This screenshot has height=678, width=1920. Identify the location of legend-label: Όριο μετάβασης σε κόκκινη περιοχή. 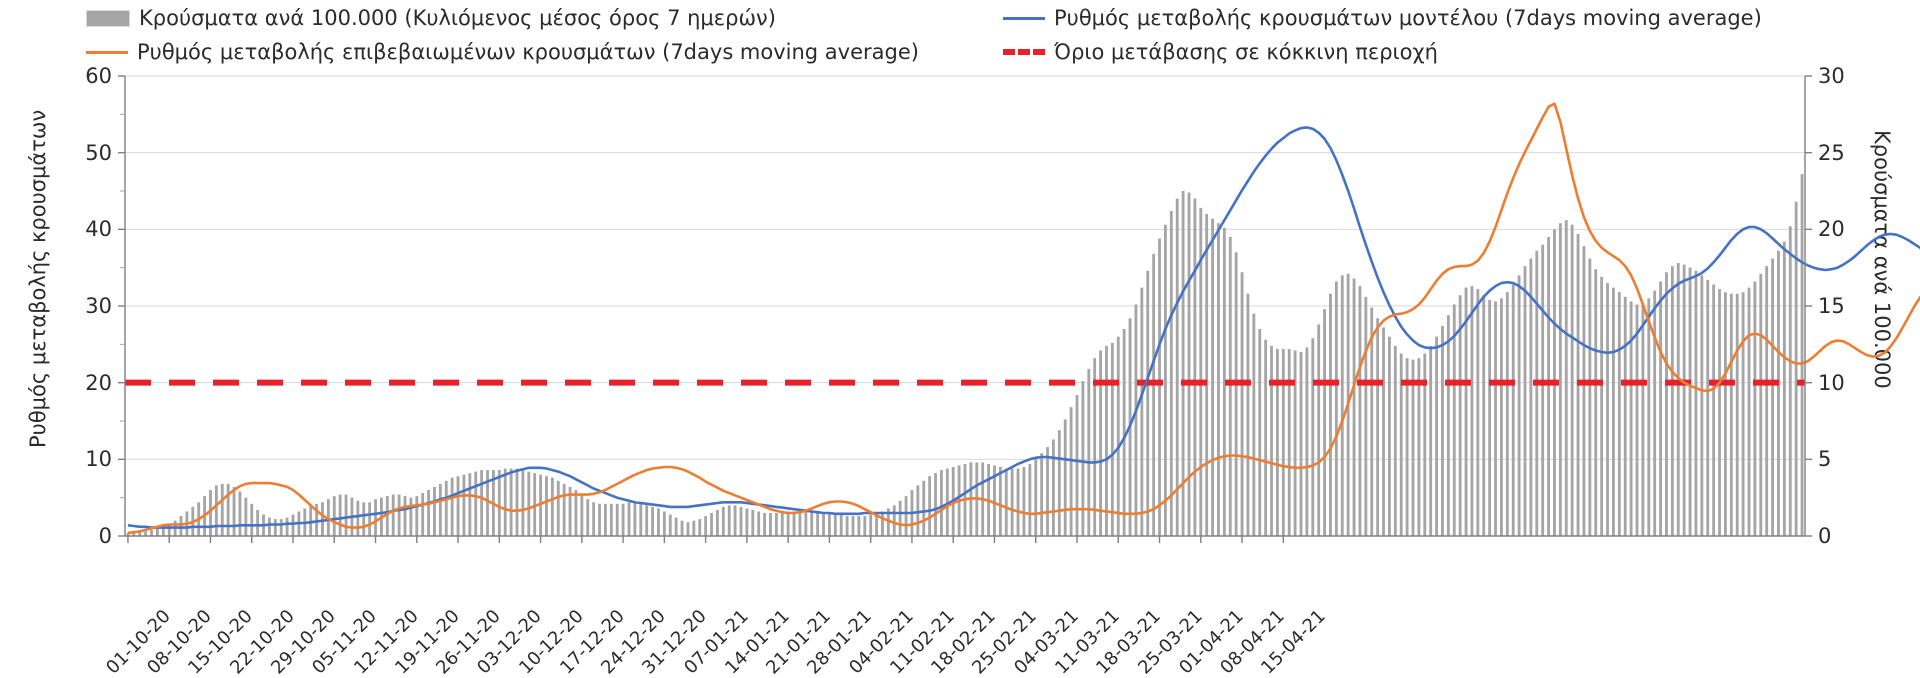
(1246, 52).